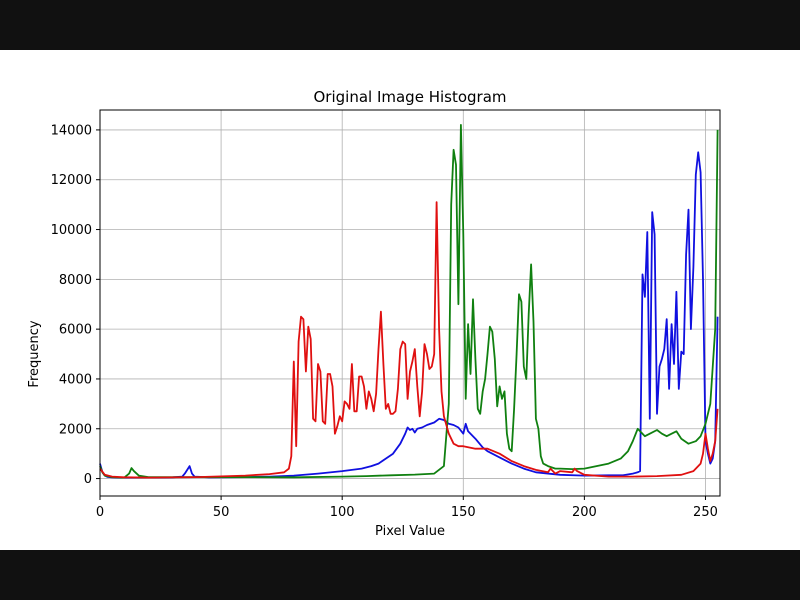 This screenshot has height=600, width=800. Describe the element at coordinates (584, 512) in the screenshot. I see `x-tick-label: 200` at that location.